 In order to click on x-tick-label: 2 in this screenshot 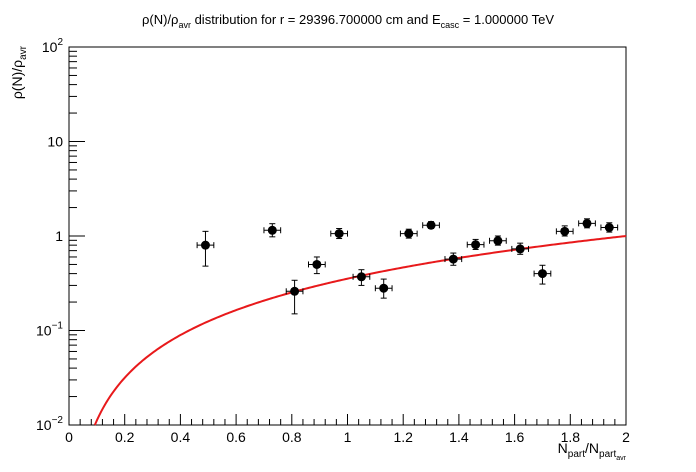, I will do `click(626, 437)`.